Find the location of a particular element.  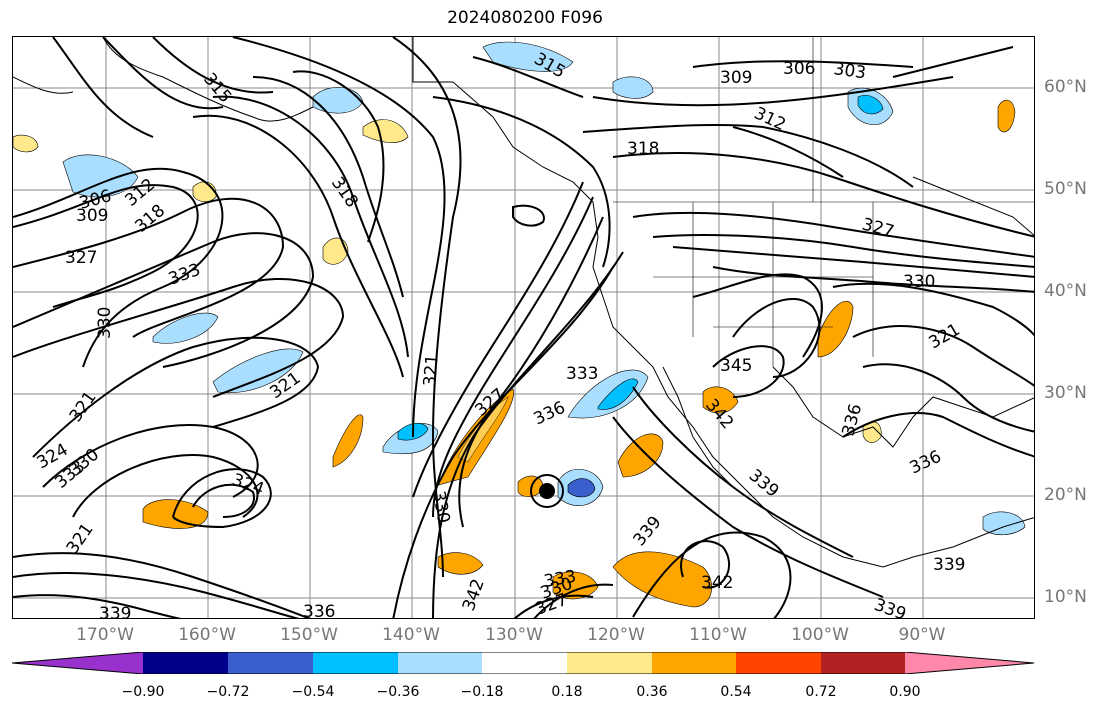

lon-label: 150°W is located at coordinates (309, 635).